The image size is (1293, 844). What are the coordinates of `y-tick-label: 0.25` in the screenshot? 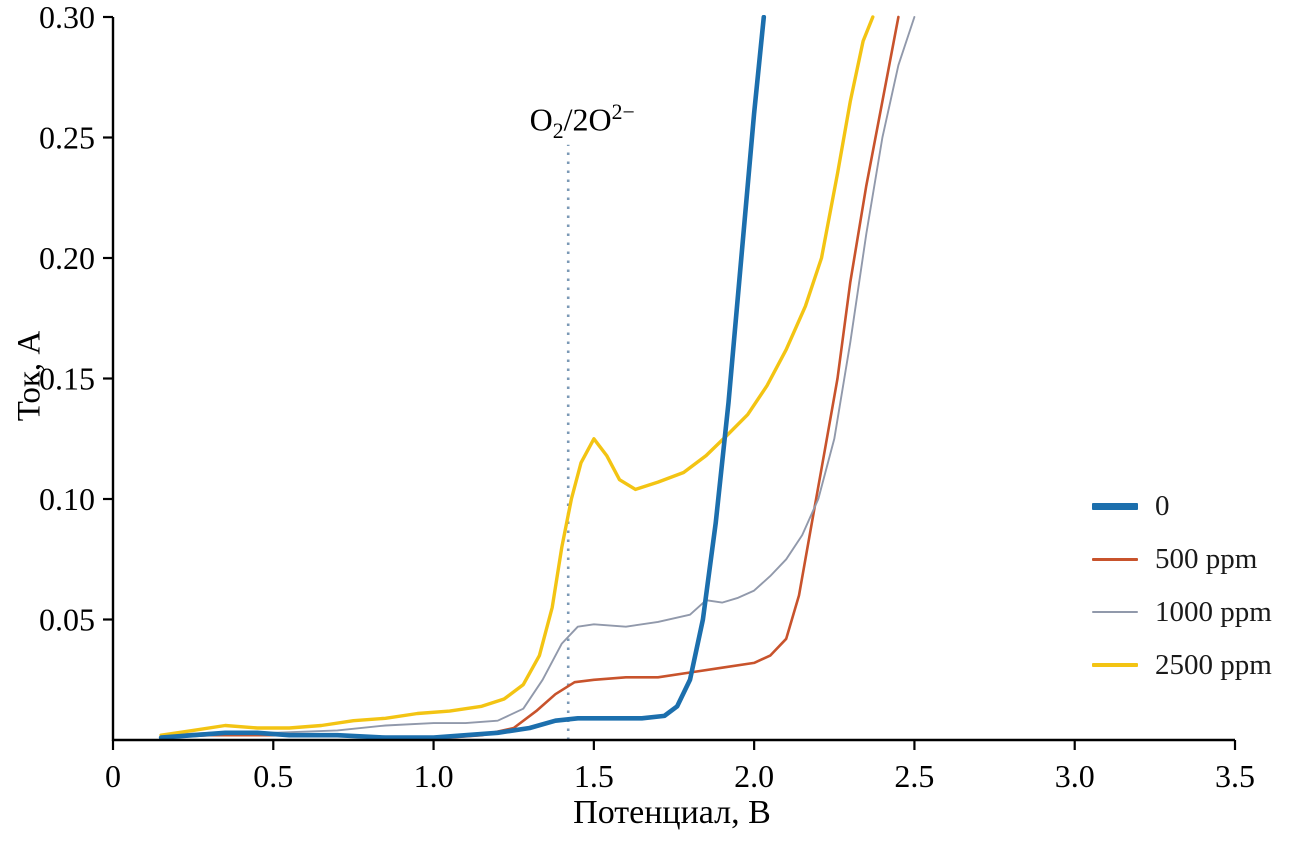 It's located at (67, 138).